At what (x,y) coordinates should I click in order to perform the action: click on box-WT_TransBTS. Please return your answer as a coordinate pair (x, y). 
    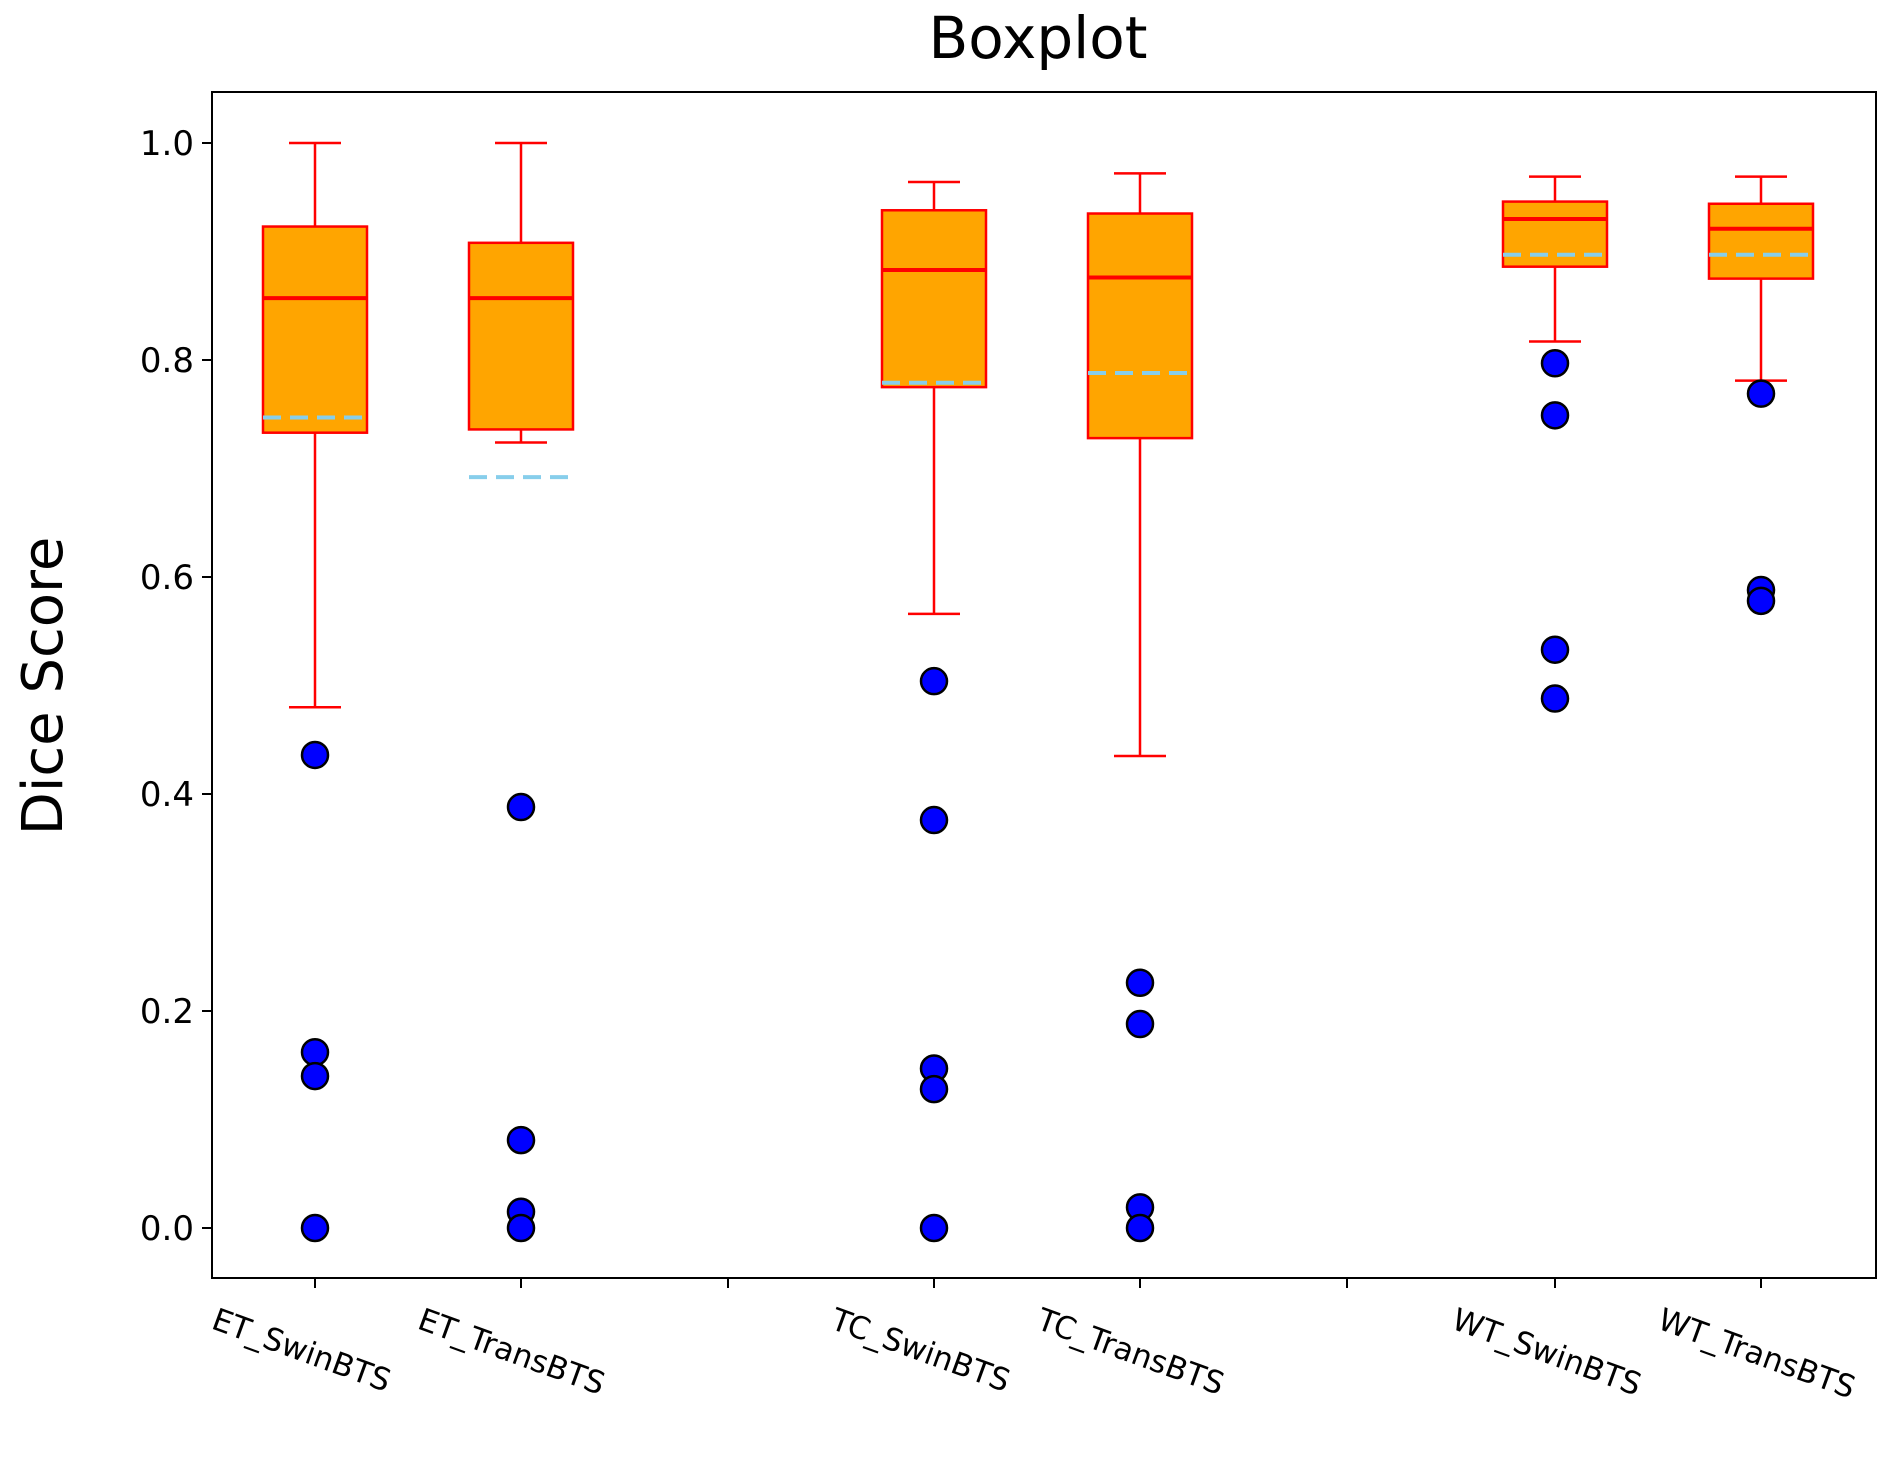
    Looking at the image, I should click on (1761, 395).